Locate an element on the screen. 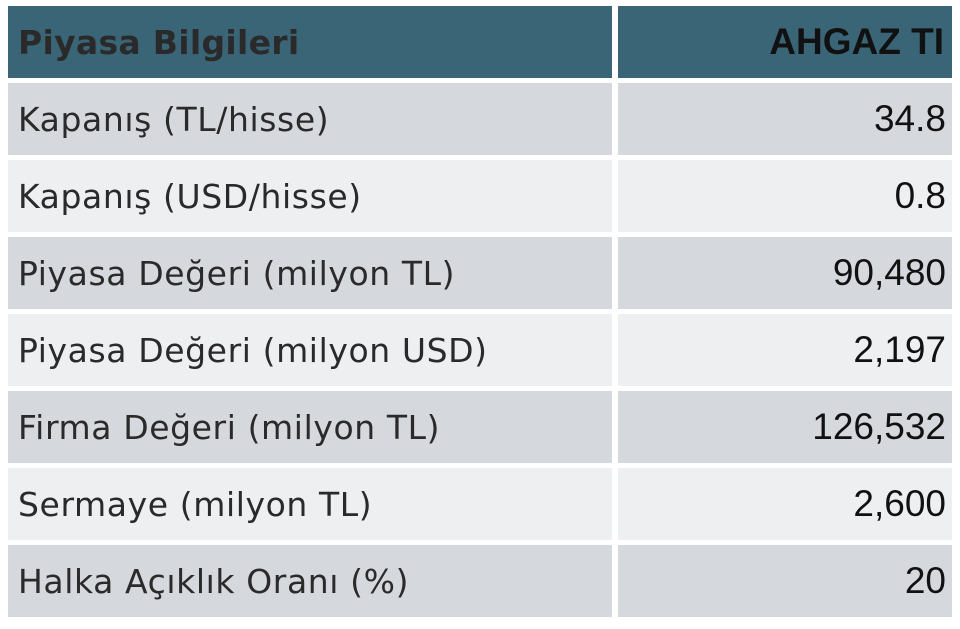 Image resolution: width=960 pixels, height=629 pixels. row-label-enterprise-value: Firma Değeri (milyon TL) is located at coordinates (310, 427).